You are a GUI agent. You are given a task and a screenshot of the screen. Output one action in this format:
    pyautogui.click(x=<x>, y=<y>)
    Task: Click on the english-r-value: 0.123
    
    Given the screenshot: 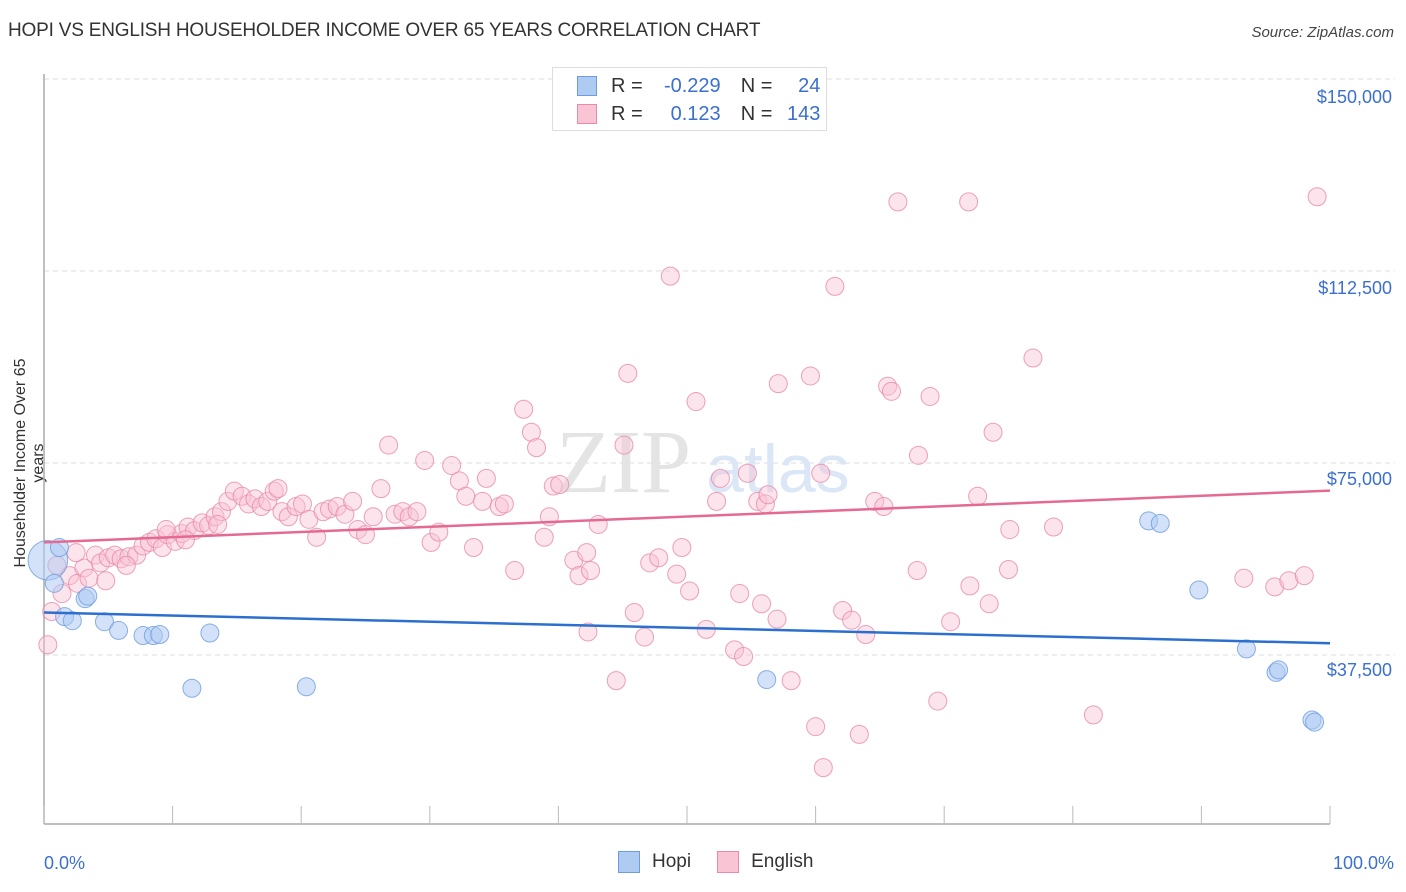 What is the action you would take?
    pyautogui.click(x=695, y=113)
    